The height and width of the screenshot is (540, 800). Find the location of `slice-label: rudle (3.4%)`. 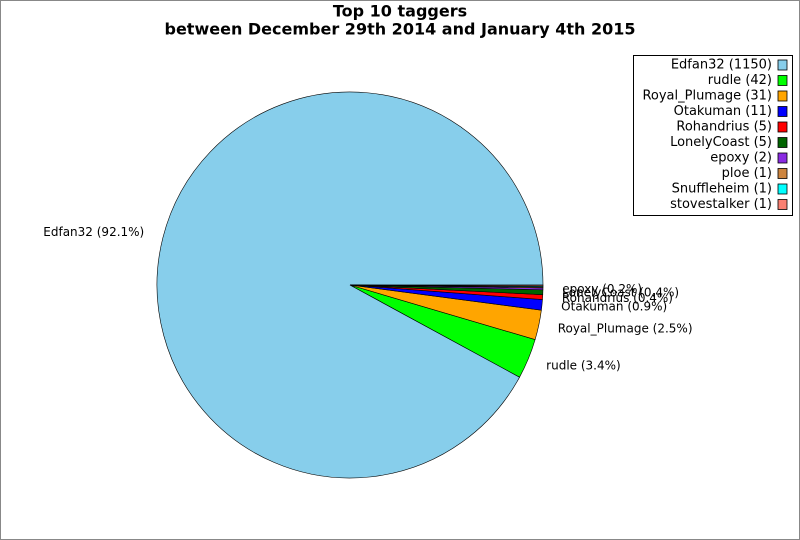

slice-label: rudle (3.4%) is located at coordinates (583, 366).